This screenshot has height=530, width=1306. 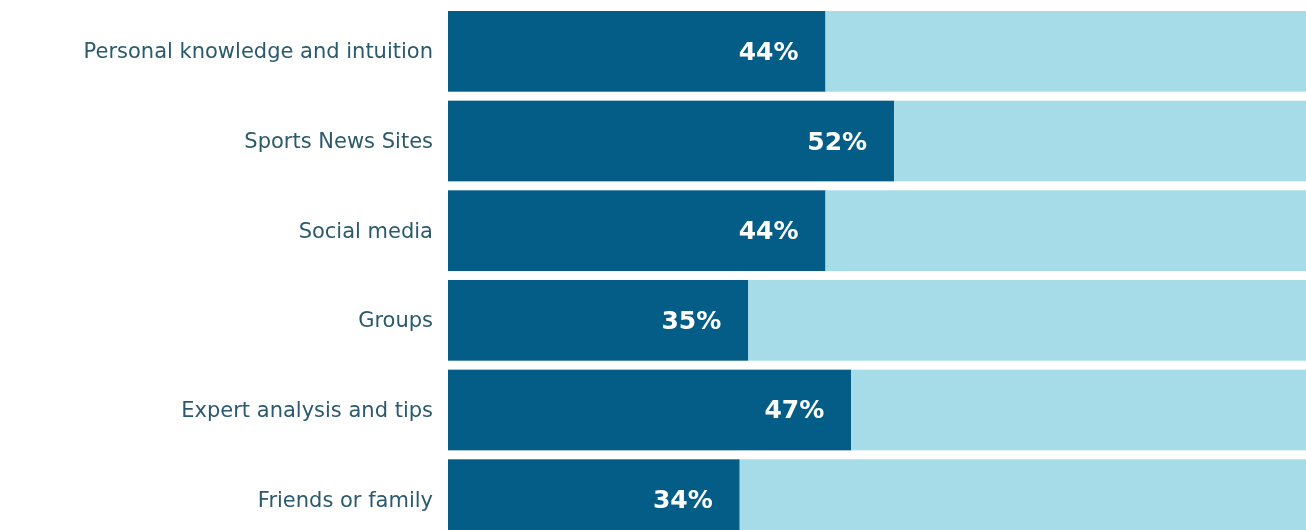 What do you see at coordinates (307, 409) in the screenshot?
I see `y-tick-label: Expert analysis and tips` at bounding box center [307, 409].